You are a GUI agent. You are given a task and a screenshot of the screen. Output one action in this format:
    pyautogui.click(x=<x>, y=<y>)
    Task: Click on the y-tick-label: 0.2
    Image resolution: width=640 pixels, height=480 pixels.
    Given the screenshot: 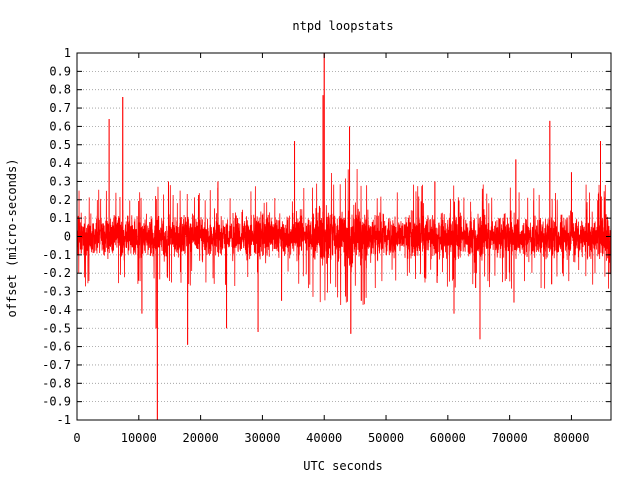 What is the action you would take?
    pyautogui.click(x=60, y=200)
    